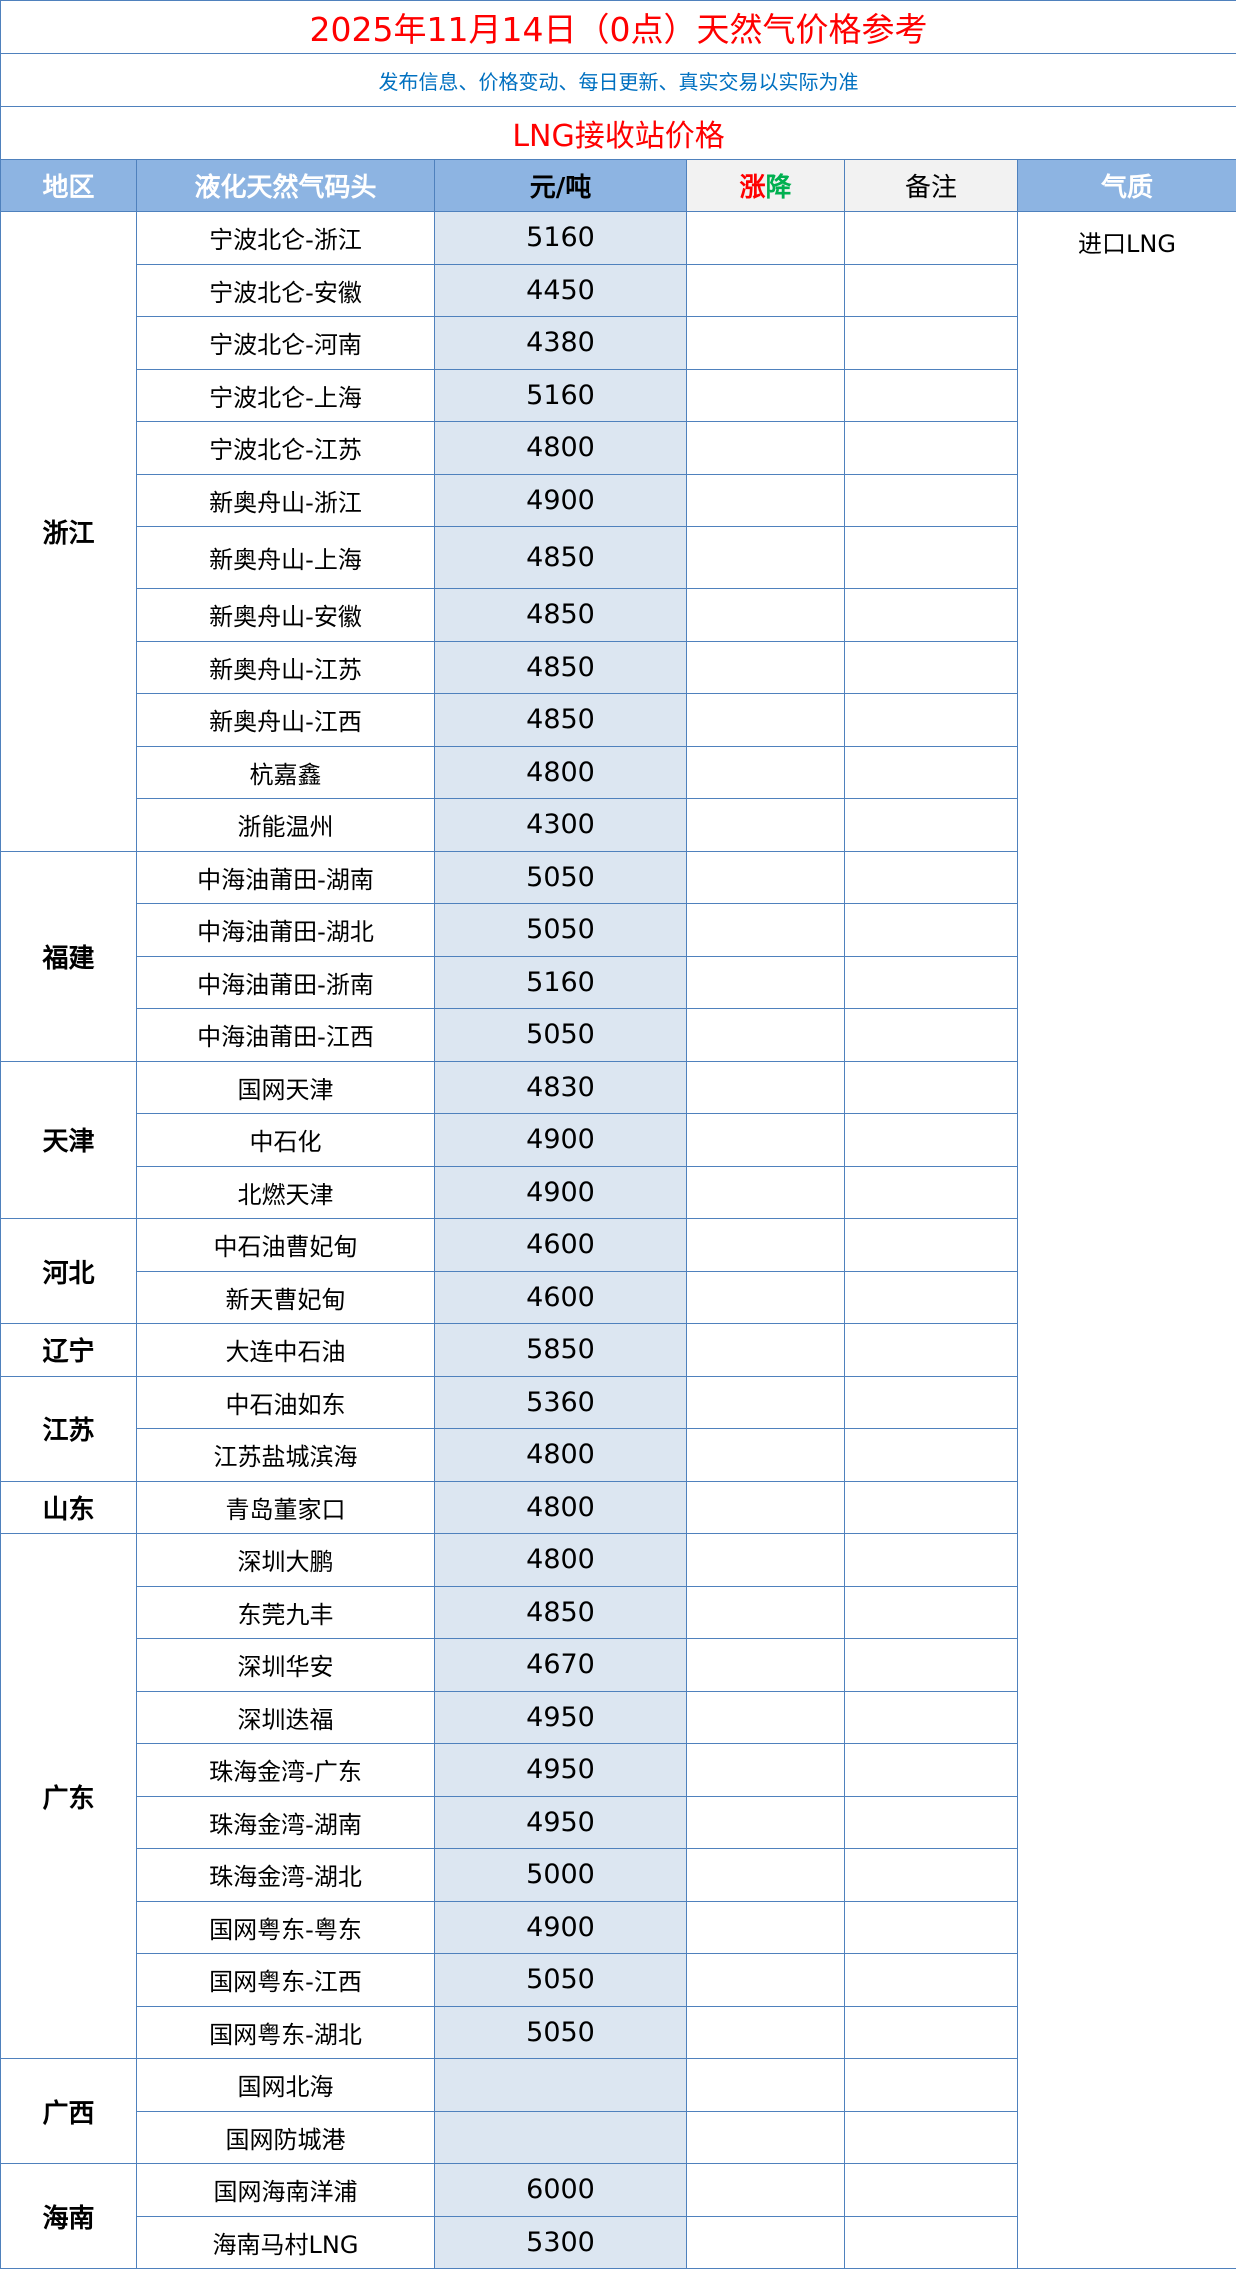 Image resolution: width=1236 pixels, height=2289 pixels. Describe the element at coordinates (618, 1612) in the screenshot. I see `table-row: 东莞九丰 4850` at that location.